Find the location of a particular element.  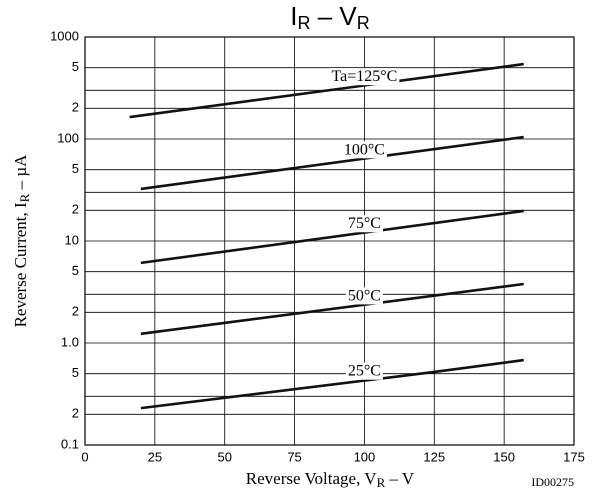

y-tick-label: 100 is located at coordinates (68, 137).